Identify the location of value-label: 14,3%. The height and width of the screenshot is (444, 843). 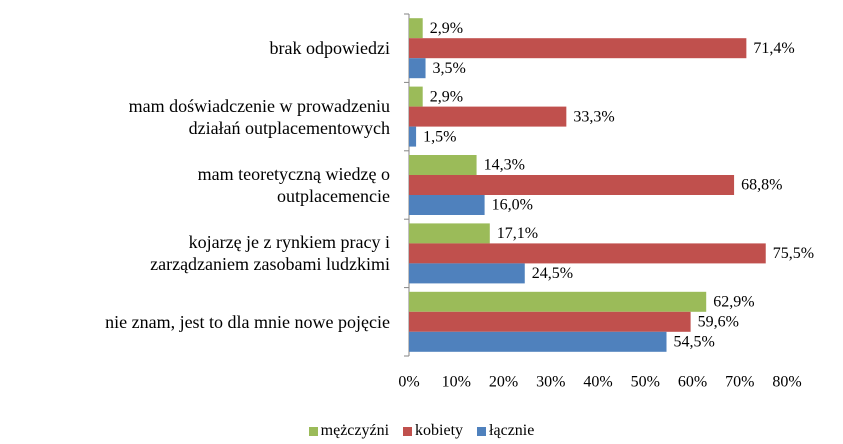
(504, 165).